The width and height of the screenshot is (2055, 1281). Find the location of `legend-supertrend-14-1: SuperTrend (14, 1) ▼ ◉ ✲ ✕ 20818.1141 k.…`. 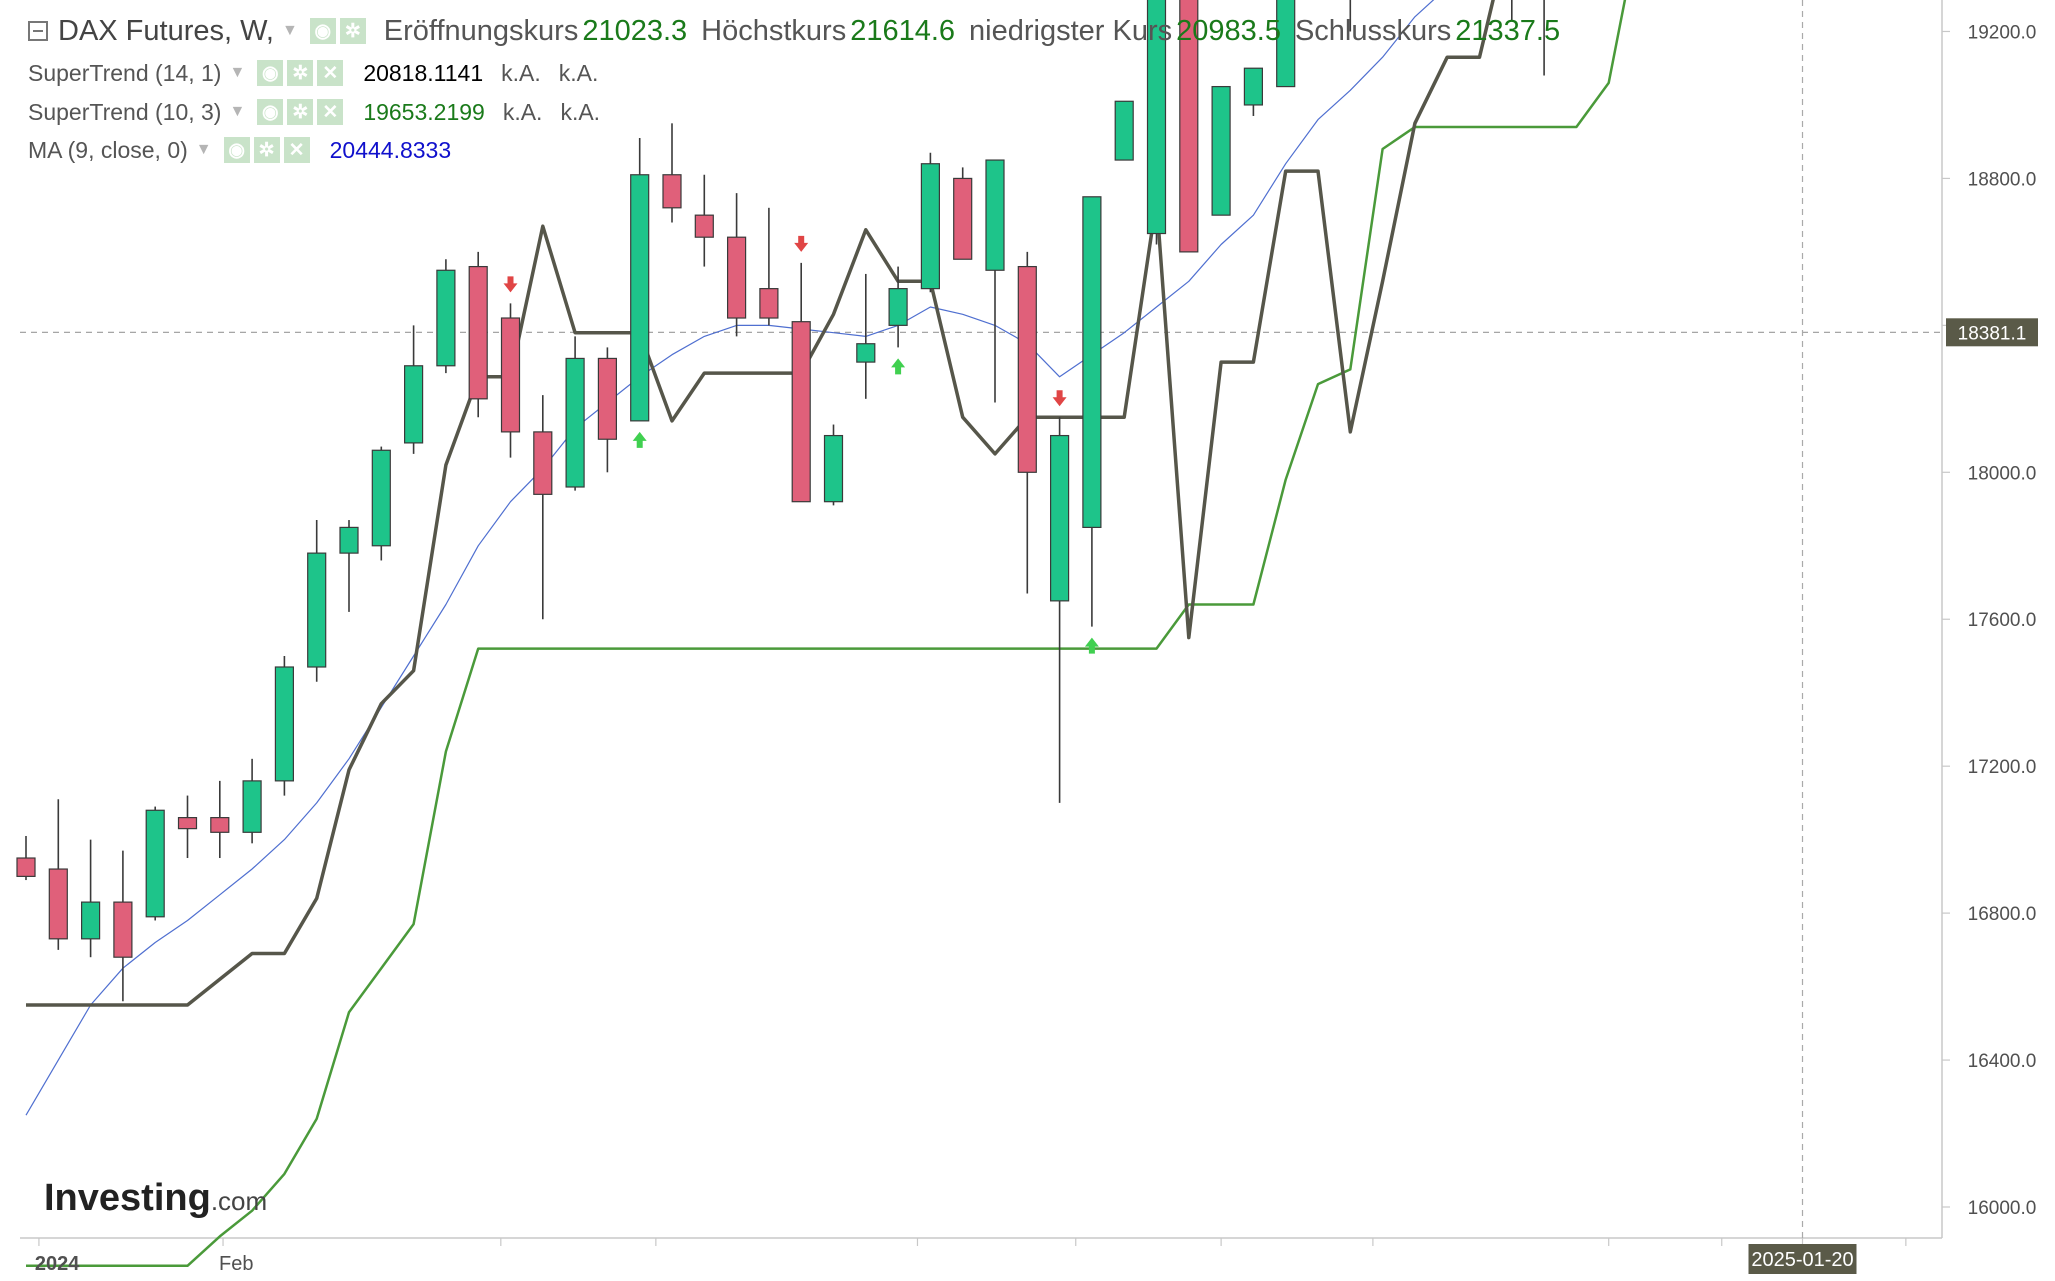

legend-supertrend-14-1: SuperTrend (14, 1) ▼ ◉ ✲ ✕ 20818.1141 k.… is located at coordinates (313, 73).